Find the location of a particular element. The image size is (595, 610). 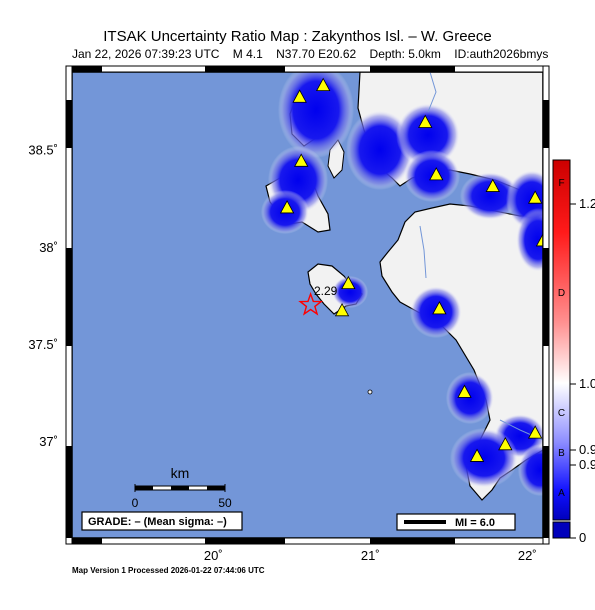

colorbar-grade-letter: B is located at coordinates (561, 453).